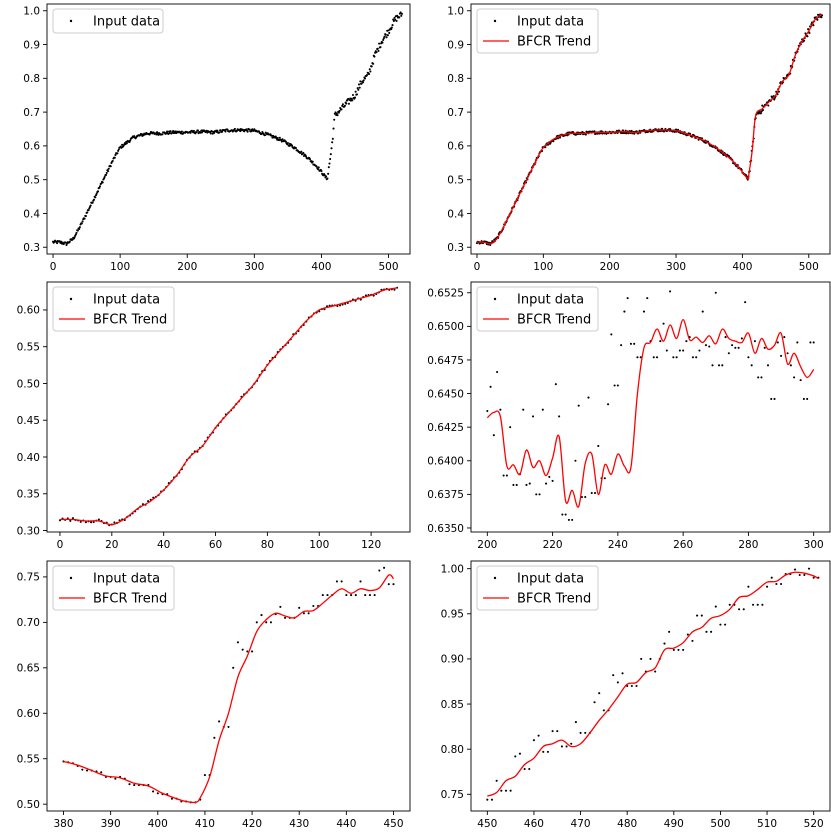  I want to click on x-axis: 0 100 200 300 400 500, so click(224, 263).